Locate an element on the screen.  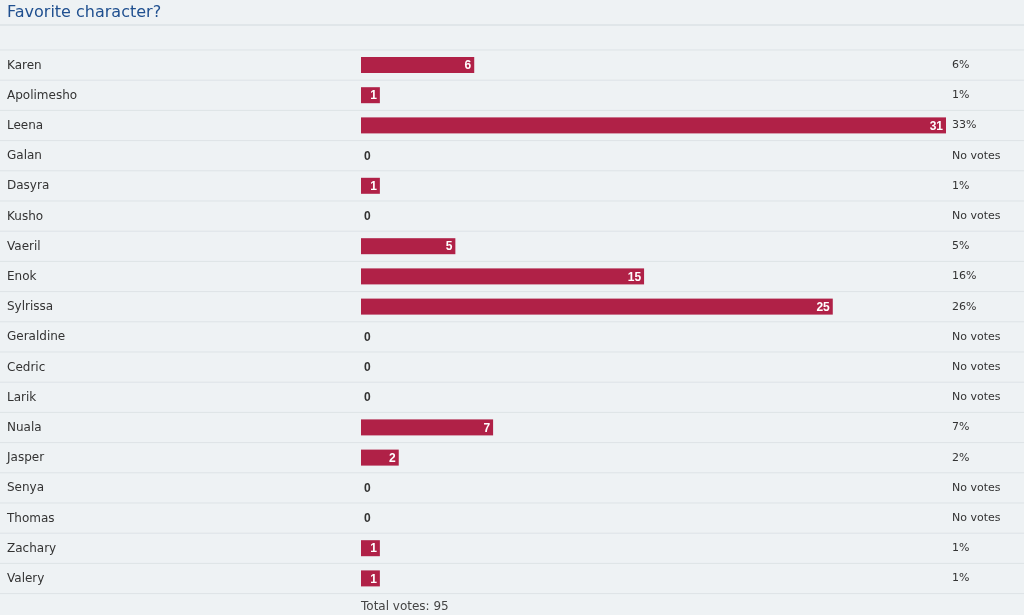
text: 6% is located at coordinates (961, 64).